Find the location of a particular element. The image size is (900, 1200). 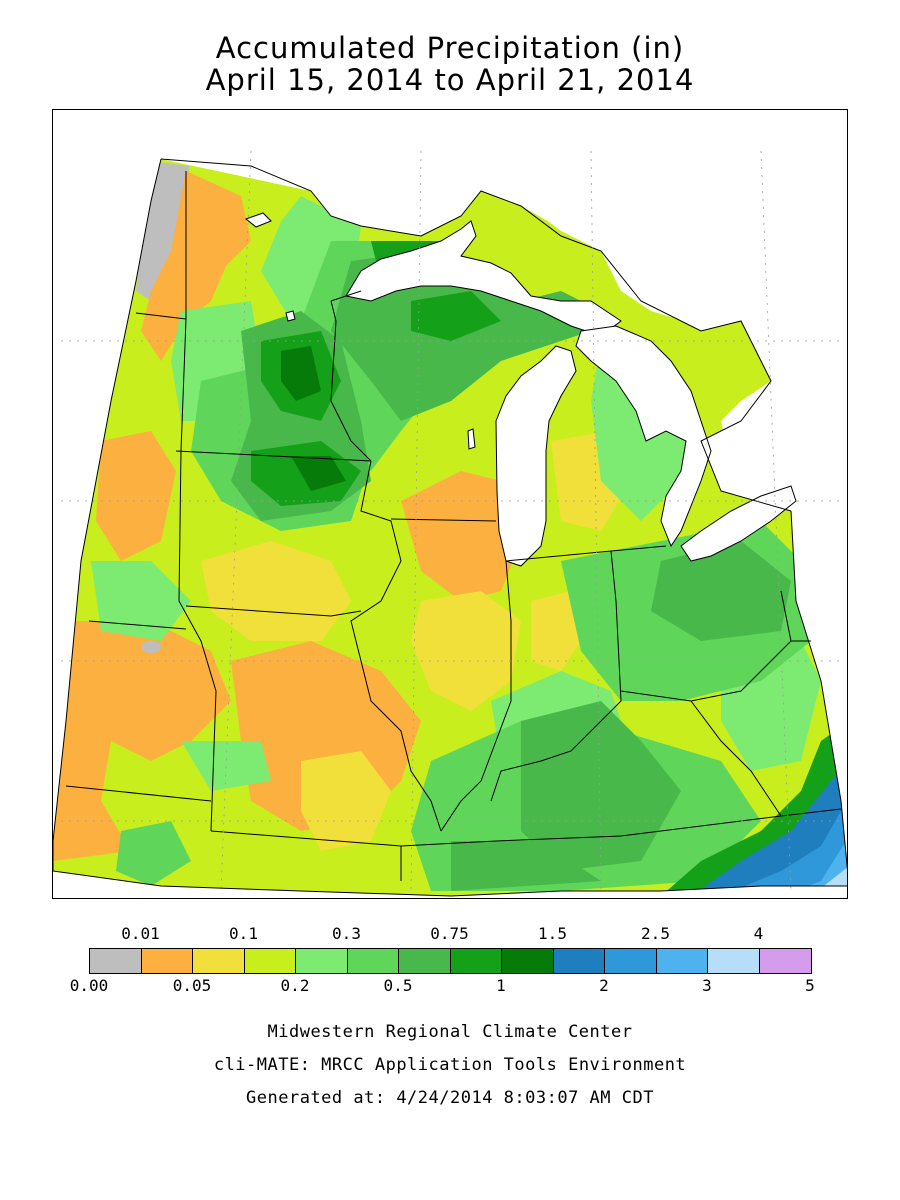

legend-tick-label: 0.05 is located at coordinates (192, 985).